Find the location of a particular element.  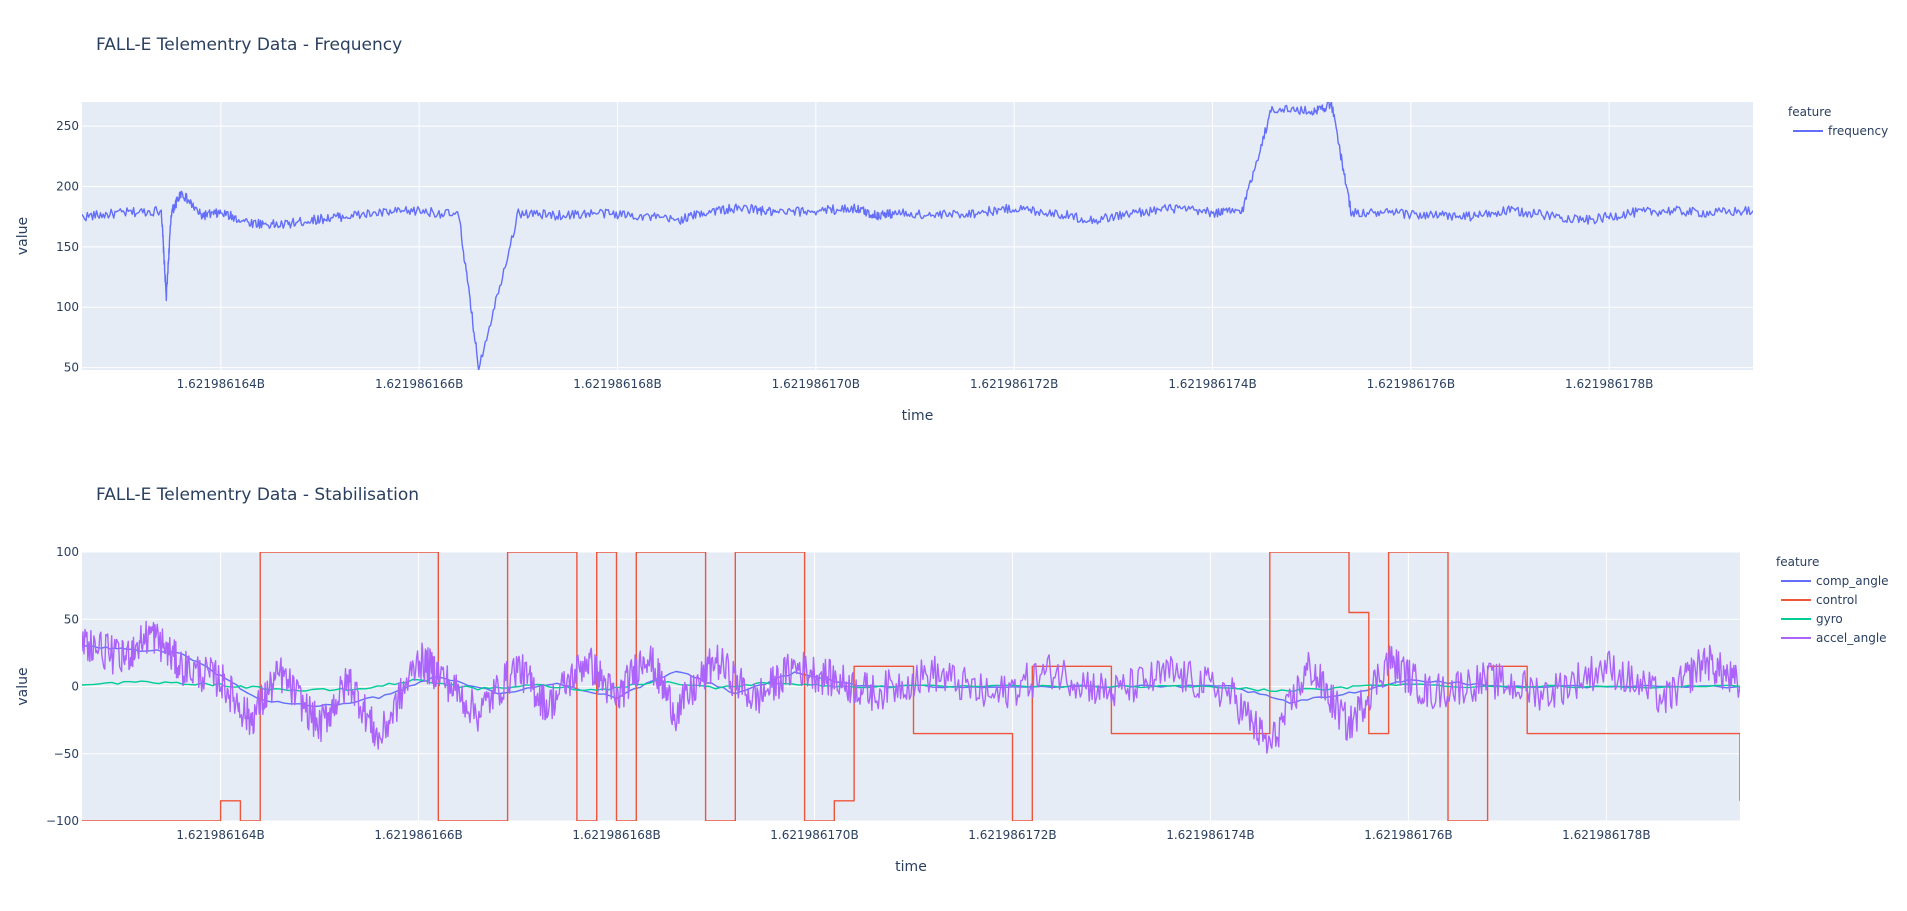

legend-label: frequency is located at coordinates (1858, 131).